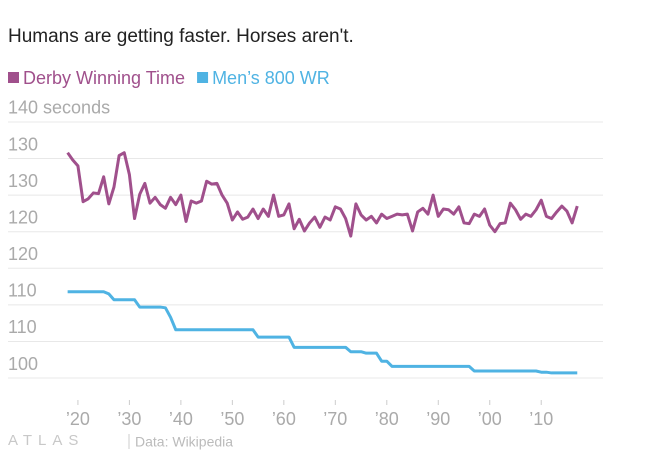  I want to click on x-tick-label: ’80, so click(387, 419).